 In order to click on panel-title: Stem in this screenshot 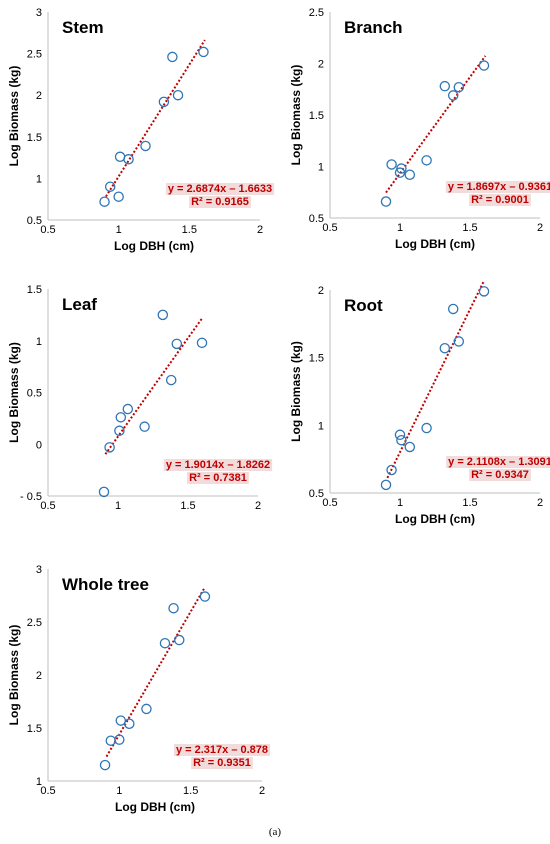, I will do `click(83, 27)`.